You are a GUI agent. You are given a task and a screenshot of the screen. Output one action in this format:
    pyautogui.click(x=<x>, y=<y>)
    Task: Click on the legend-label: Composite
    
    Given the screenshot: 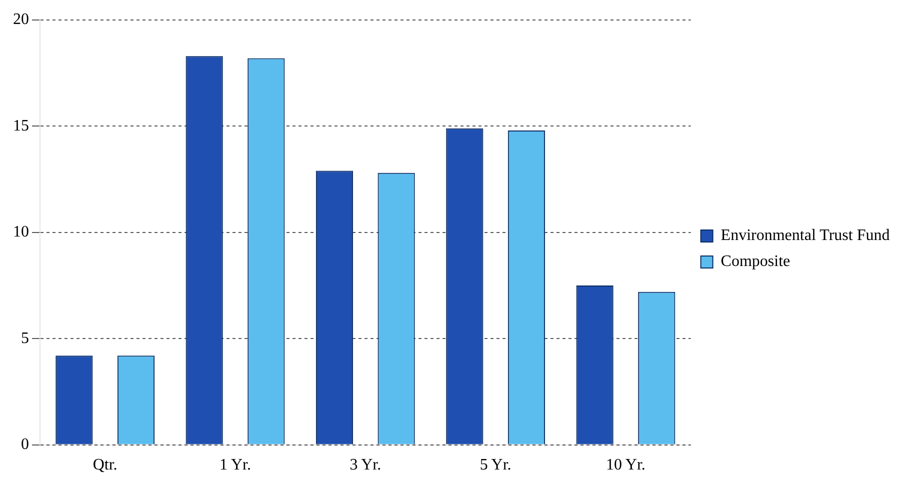 What is the action you would take?
    pyautogui.click(x=755, y=261)
    